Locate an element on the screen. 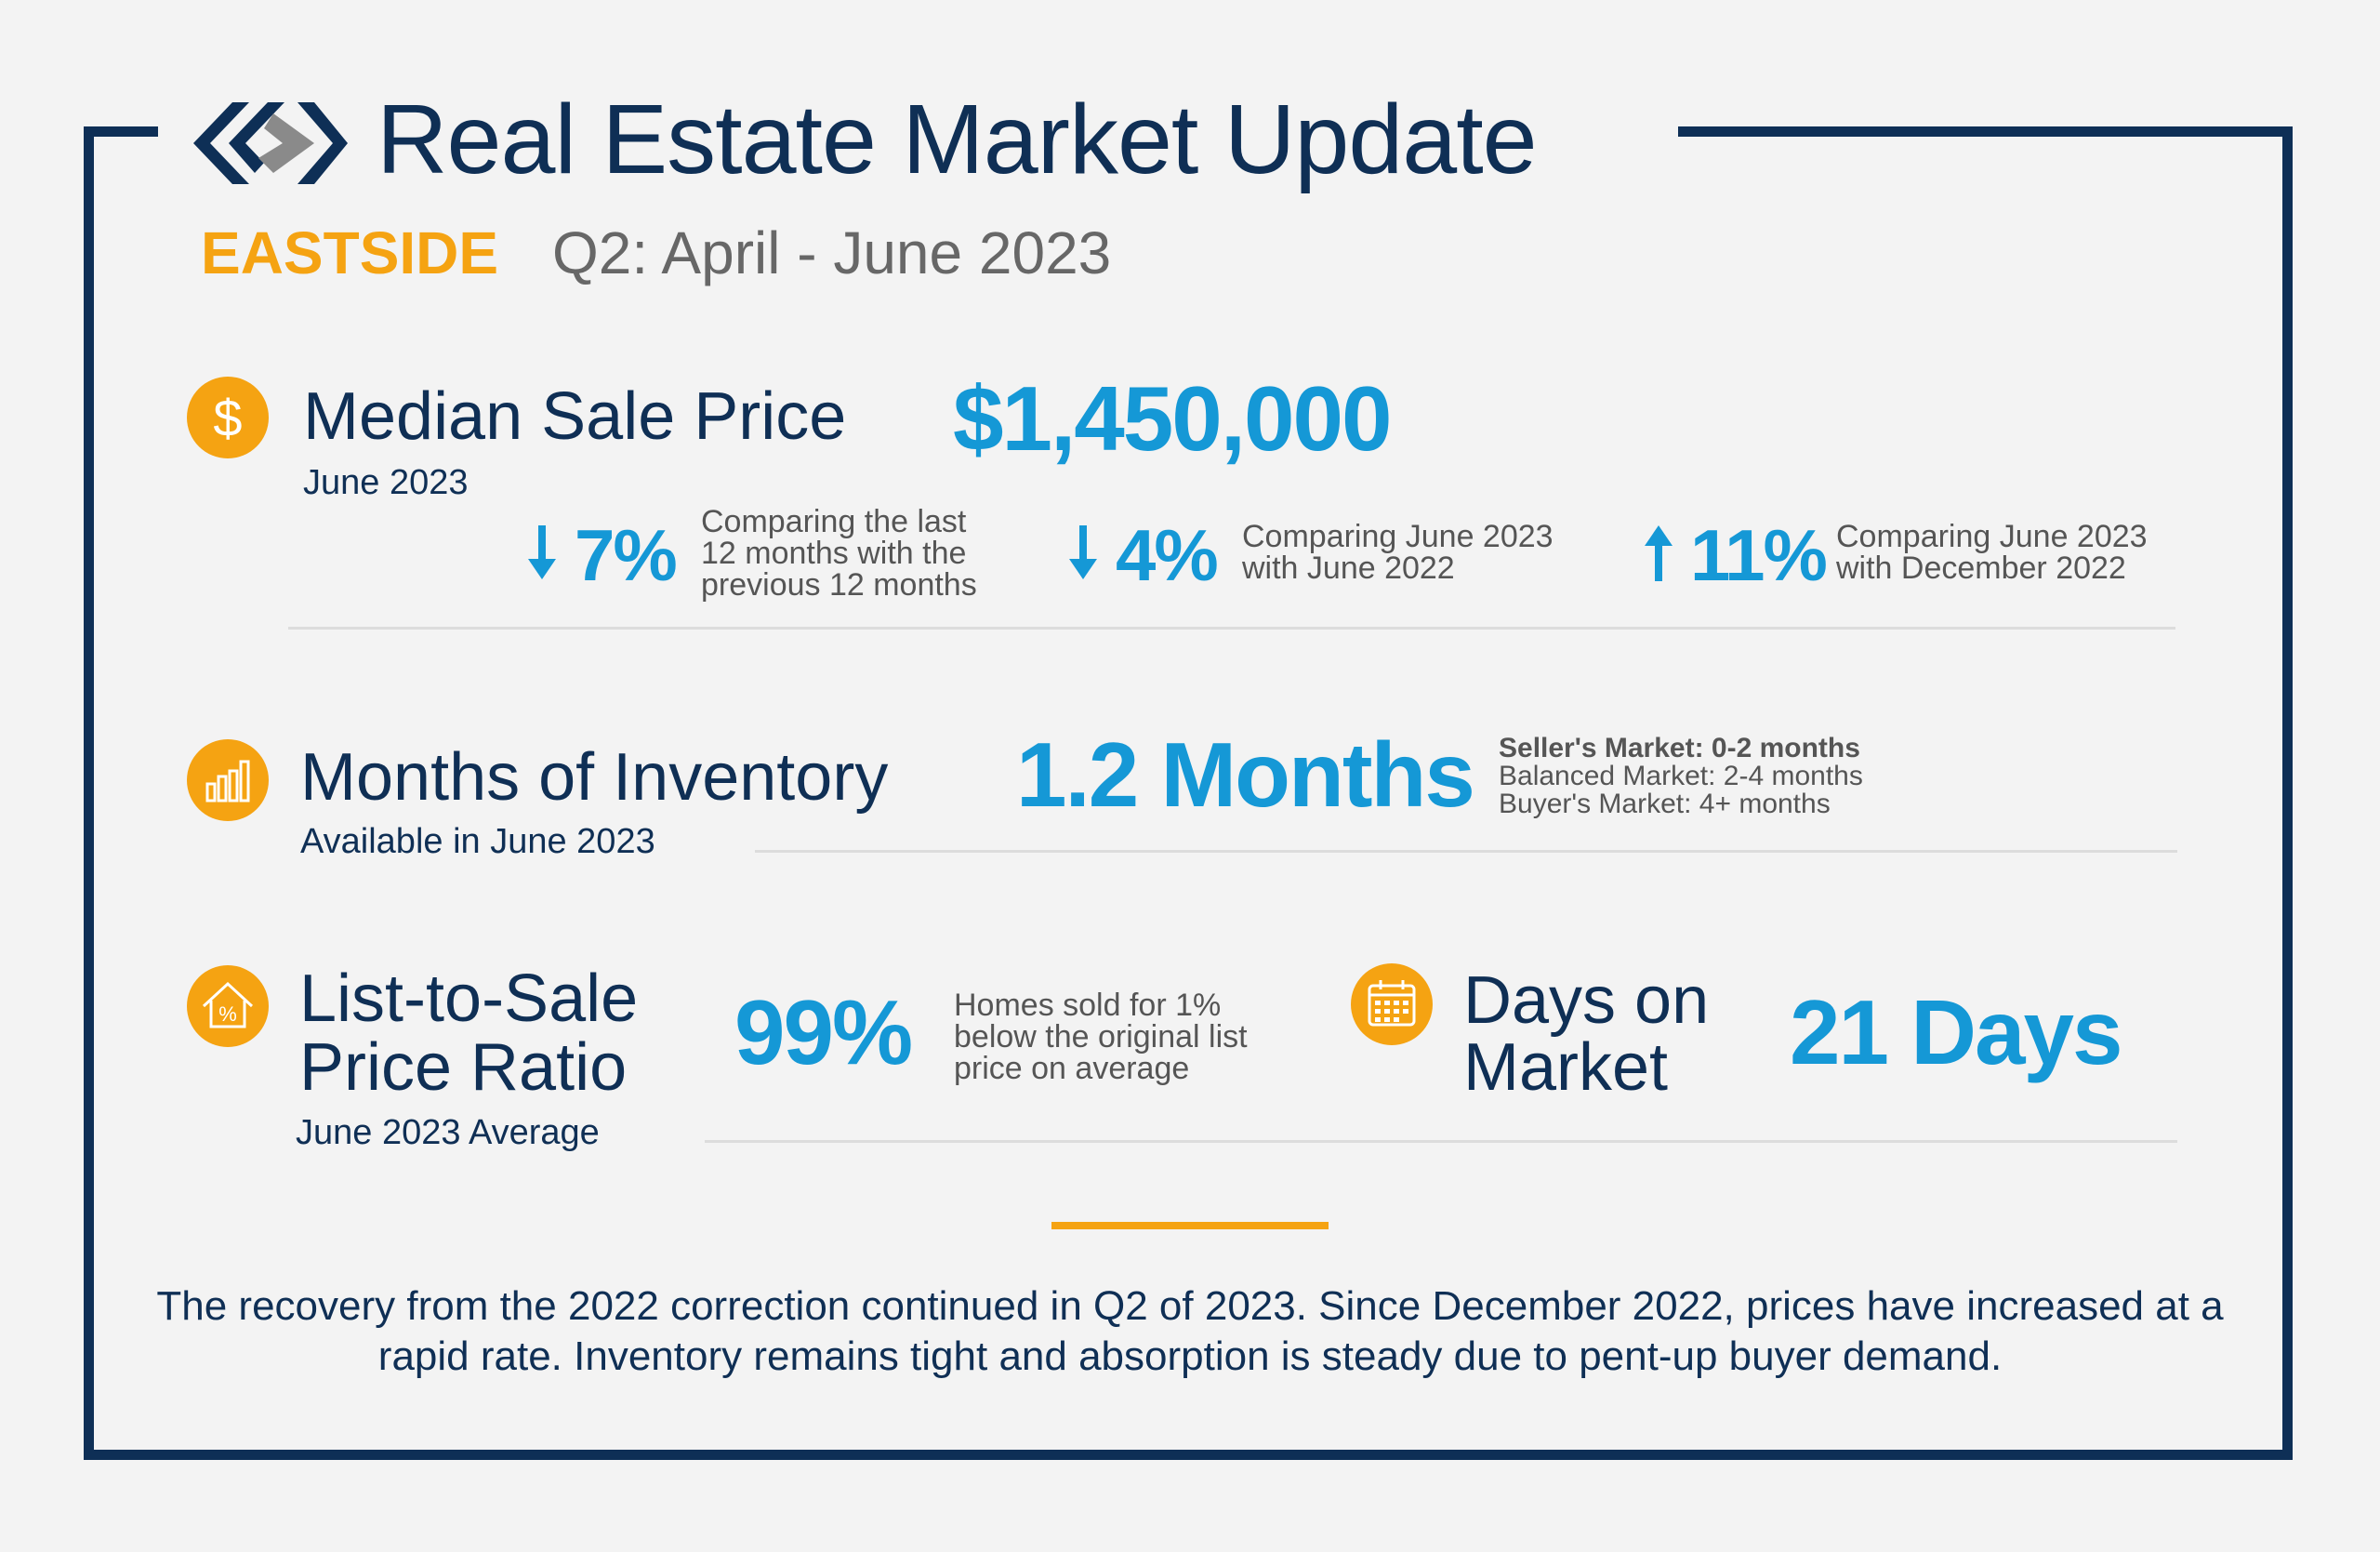 This screenshot has height=1552, width=2380. bar-chart-icon is located at coordinates (228, 780).